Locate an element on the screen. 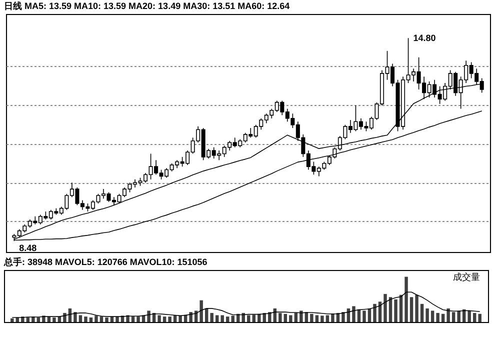 Image resolution: width=501 pixels, height=348 pixels. text: 总手: 38948 MAVOL5: 120766 MAVOL10: 151056 is located at coordinates (105, 262).